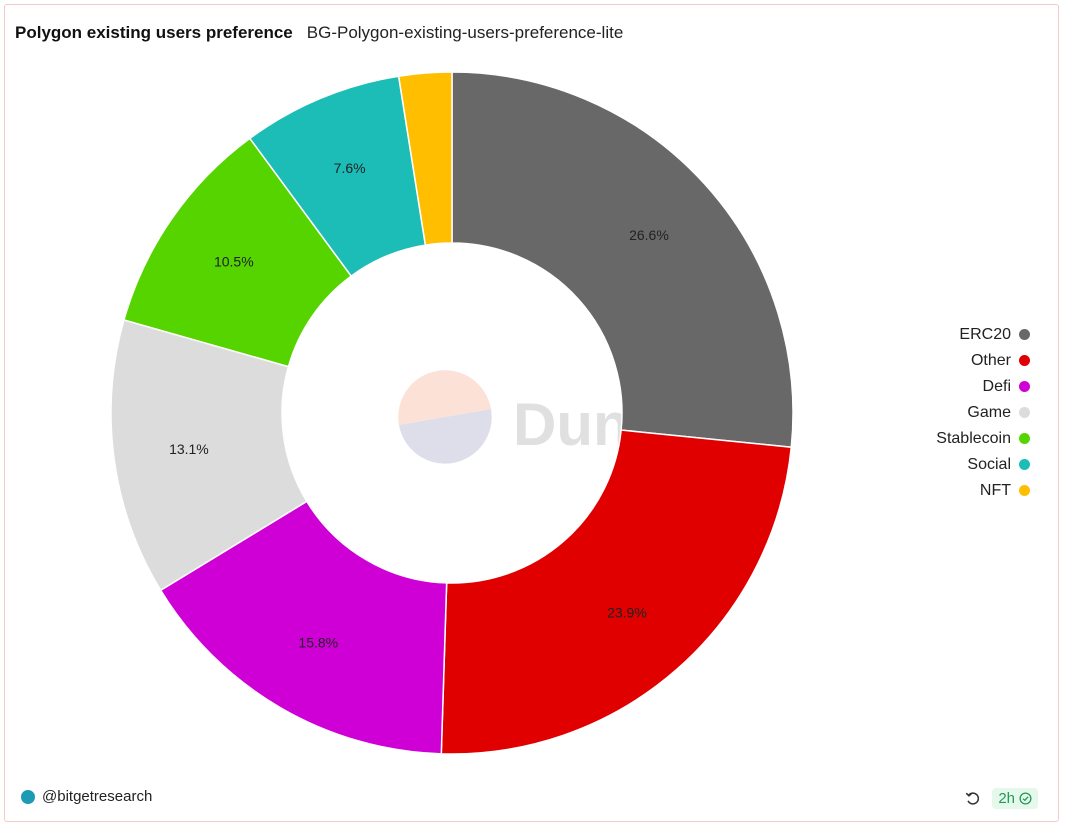  I want to click on slice-game, so click(209, 455).